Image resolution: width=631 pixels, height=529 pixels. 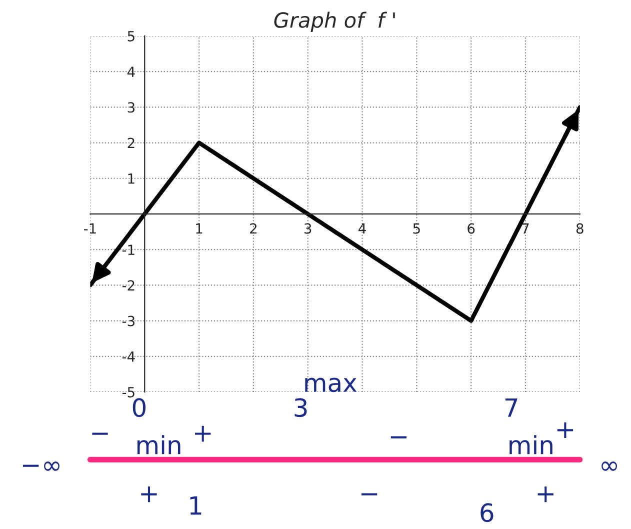 I want to click on x-tick-label: 8, so click(x=580, y=228).